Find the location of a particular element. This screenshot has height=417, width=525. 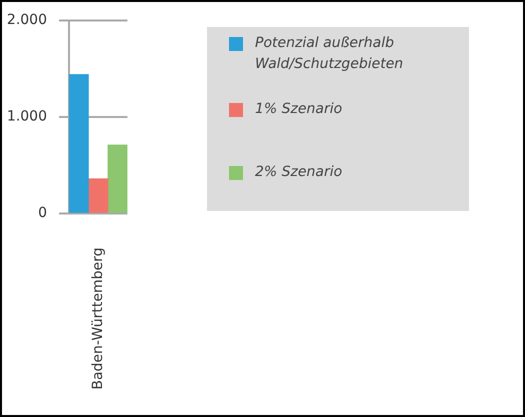

legend-label: 1% Szenario is located at coordinates (298, 109).